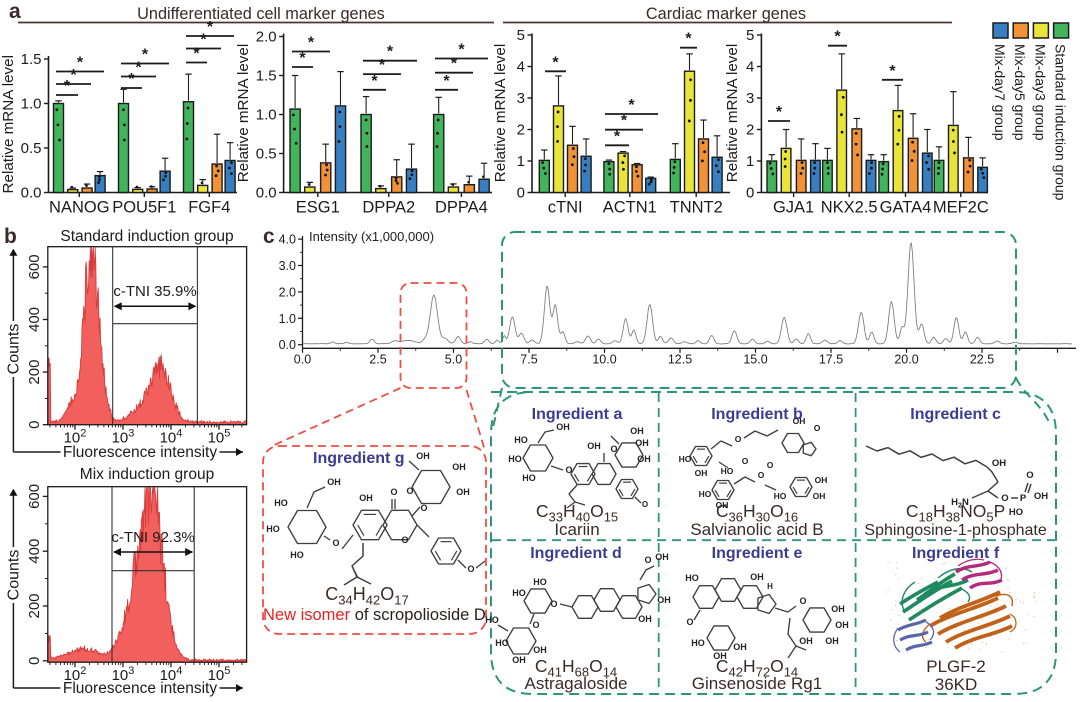  What do you see at coordinates (366, 596) in the screenshot?
I see `svg-text: C34H42O17` at bounding box center [366, 596].